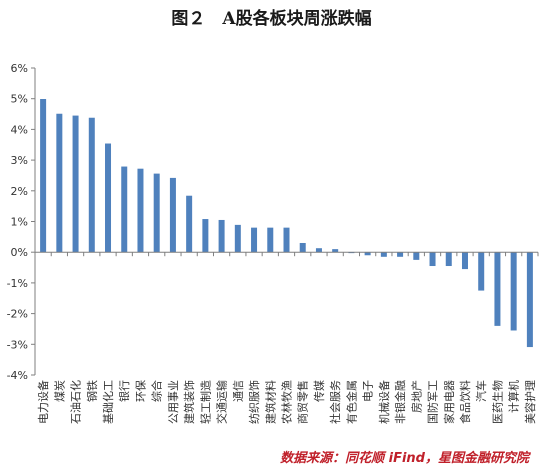 This screenshot has width=543, height=470. Describe the element at coordinates (157, 391) in the screenshot. I see `x-tick-label: 综合` at that location.